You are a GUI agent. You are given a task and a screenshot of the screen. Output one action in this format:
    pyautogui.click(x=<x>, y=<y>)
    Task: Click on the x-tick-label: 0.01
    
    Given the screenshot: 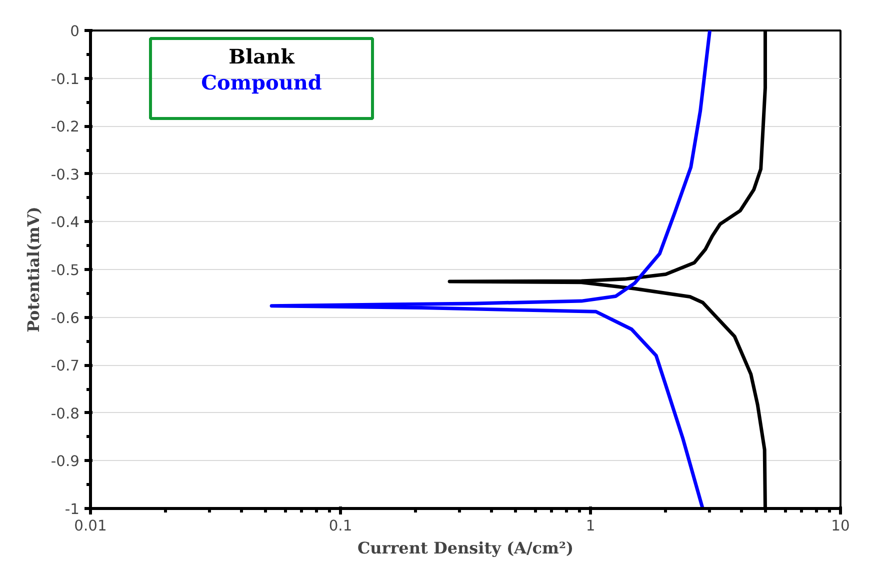 What is the action you would take?
    pyautogui.click(x=90, y=526)
    